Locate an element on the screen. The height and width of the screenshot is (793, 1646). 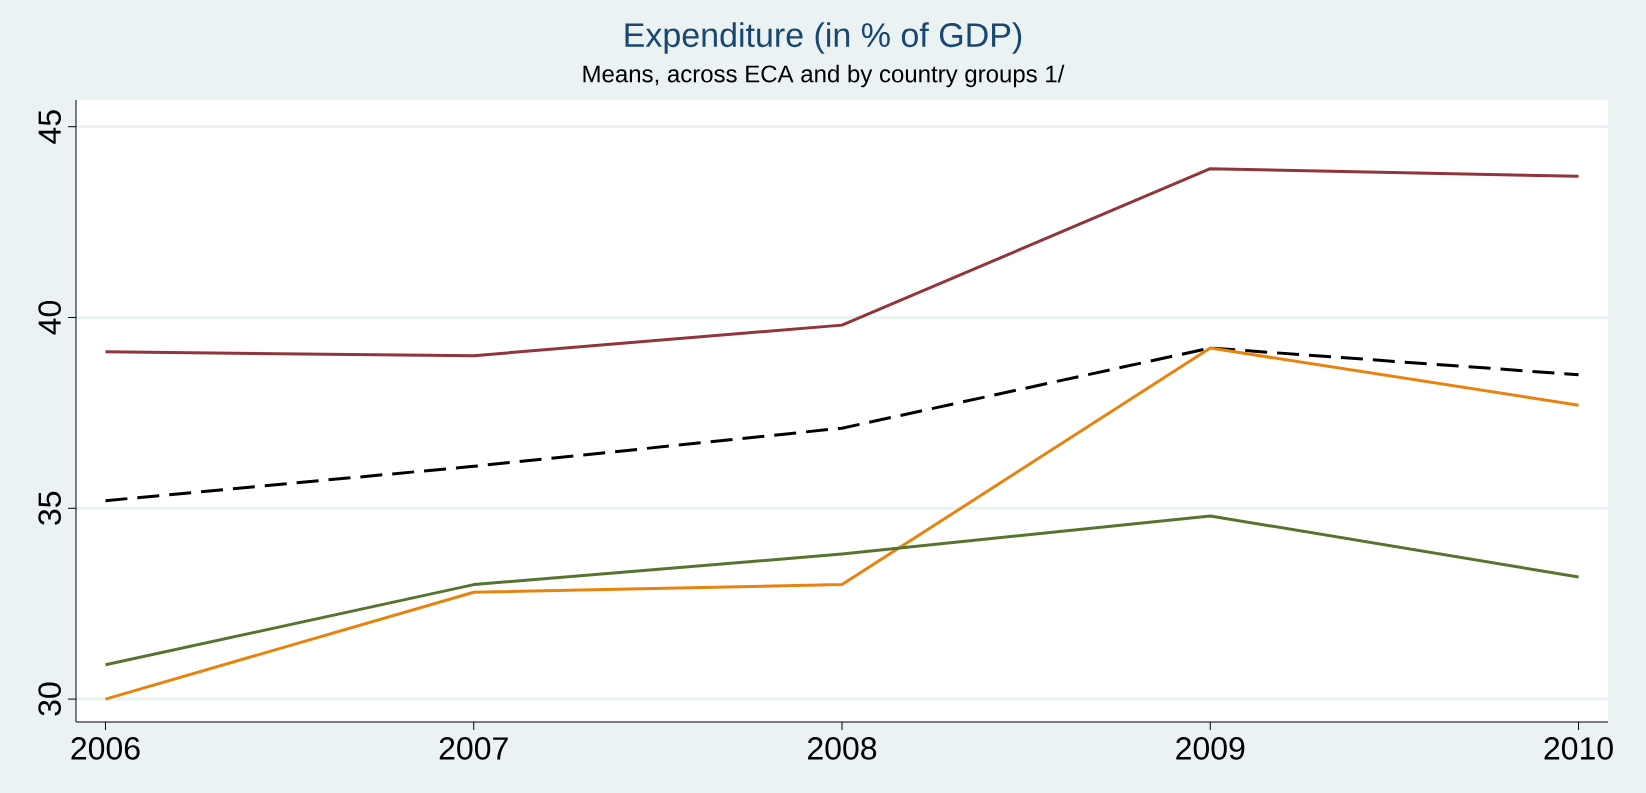
x-tick-label: 2008 is located at coordinates (842, 748).